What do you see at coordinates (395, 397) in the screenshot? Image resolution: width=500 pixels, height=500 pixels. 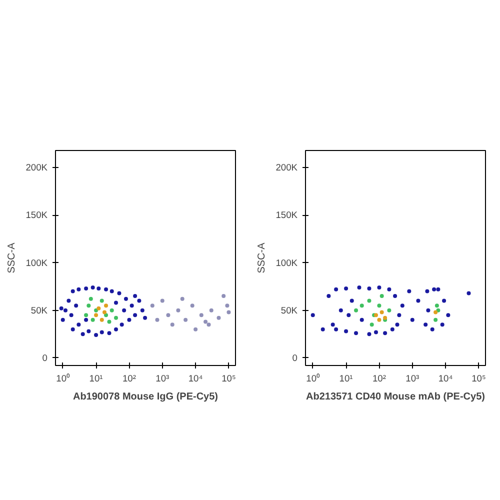 I see `x-axis-title: Ab213571 CD40 Mouse mAb (PE-Cy5)` at bounding box center [395, 397].